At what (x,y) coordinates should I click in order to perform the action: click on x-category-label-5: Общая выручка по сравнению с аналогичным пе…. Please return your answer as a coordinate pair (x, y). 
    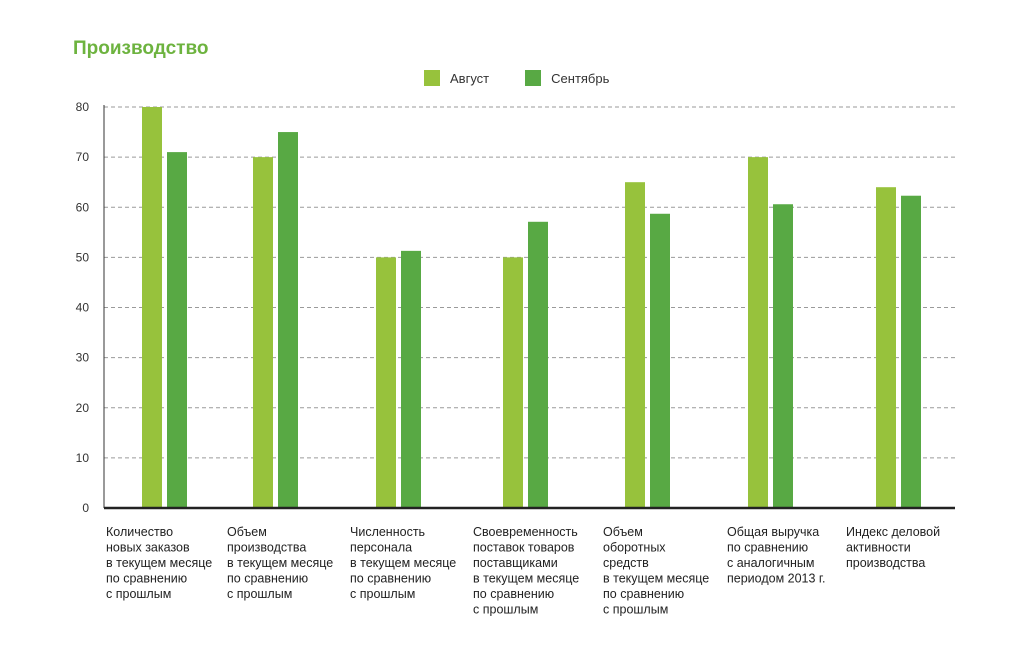
    Looking at the image, I should click on (776, 555).